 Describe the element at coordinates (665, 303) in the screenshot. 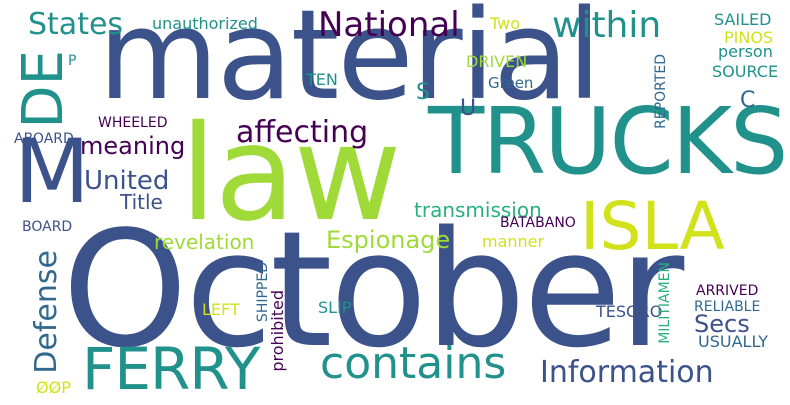

I see `word-militiamen: MILITIAMEN` at that location.